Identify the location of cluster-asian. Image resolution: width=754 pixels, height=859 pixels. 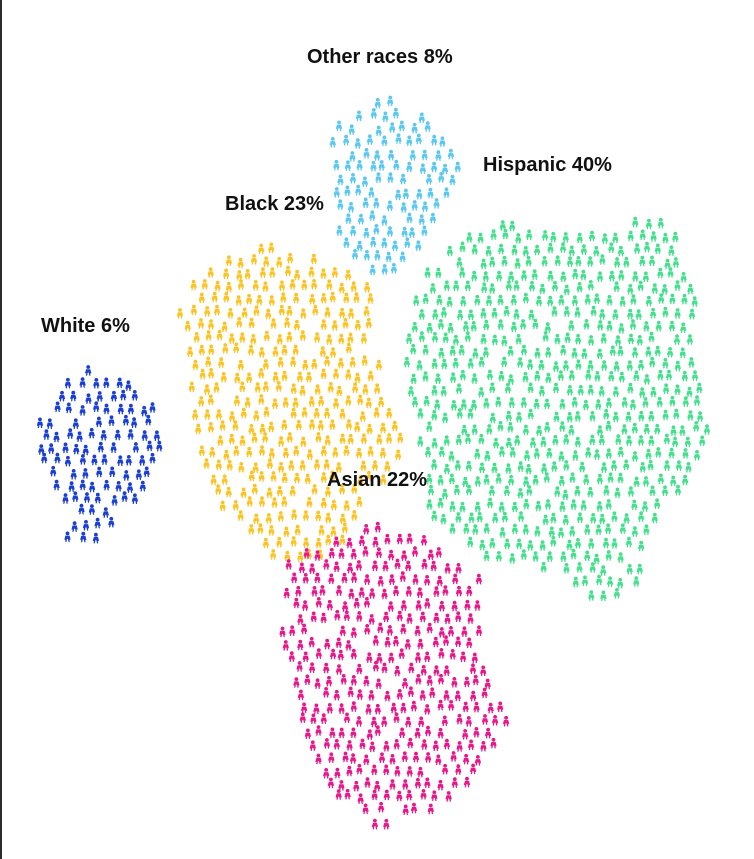
(394, 675).